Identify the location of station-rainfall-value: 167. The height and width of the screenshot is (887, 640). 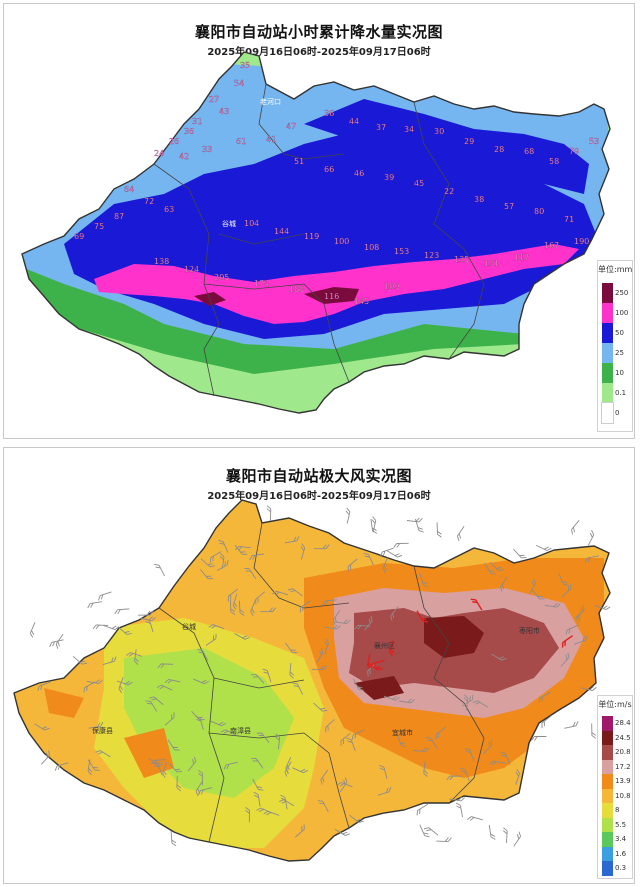
(551, 245).